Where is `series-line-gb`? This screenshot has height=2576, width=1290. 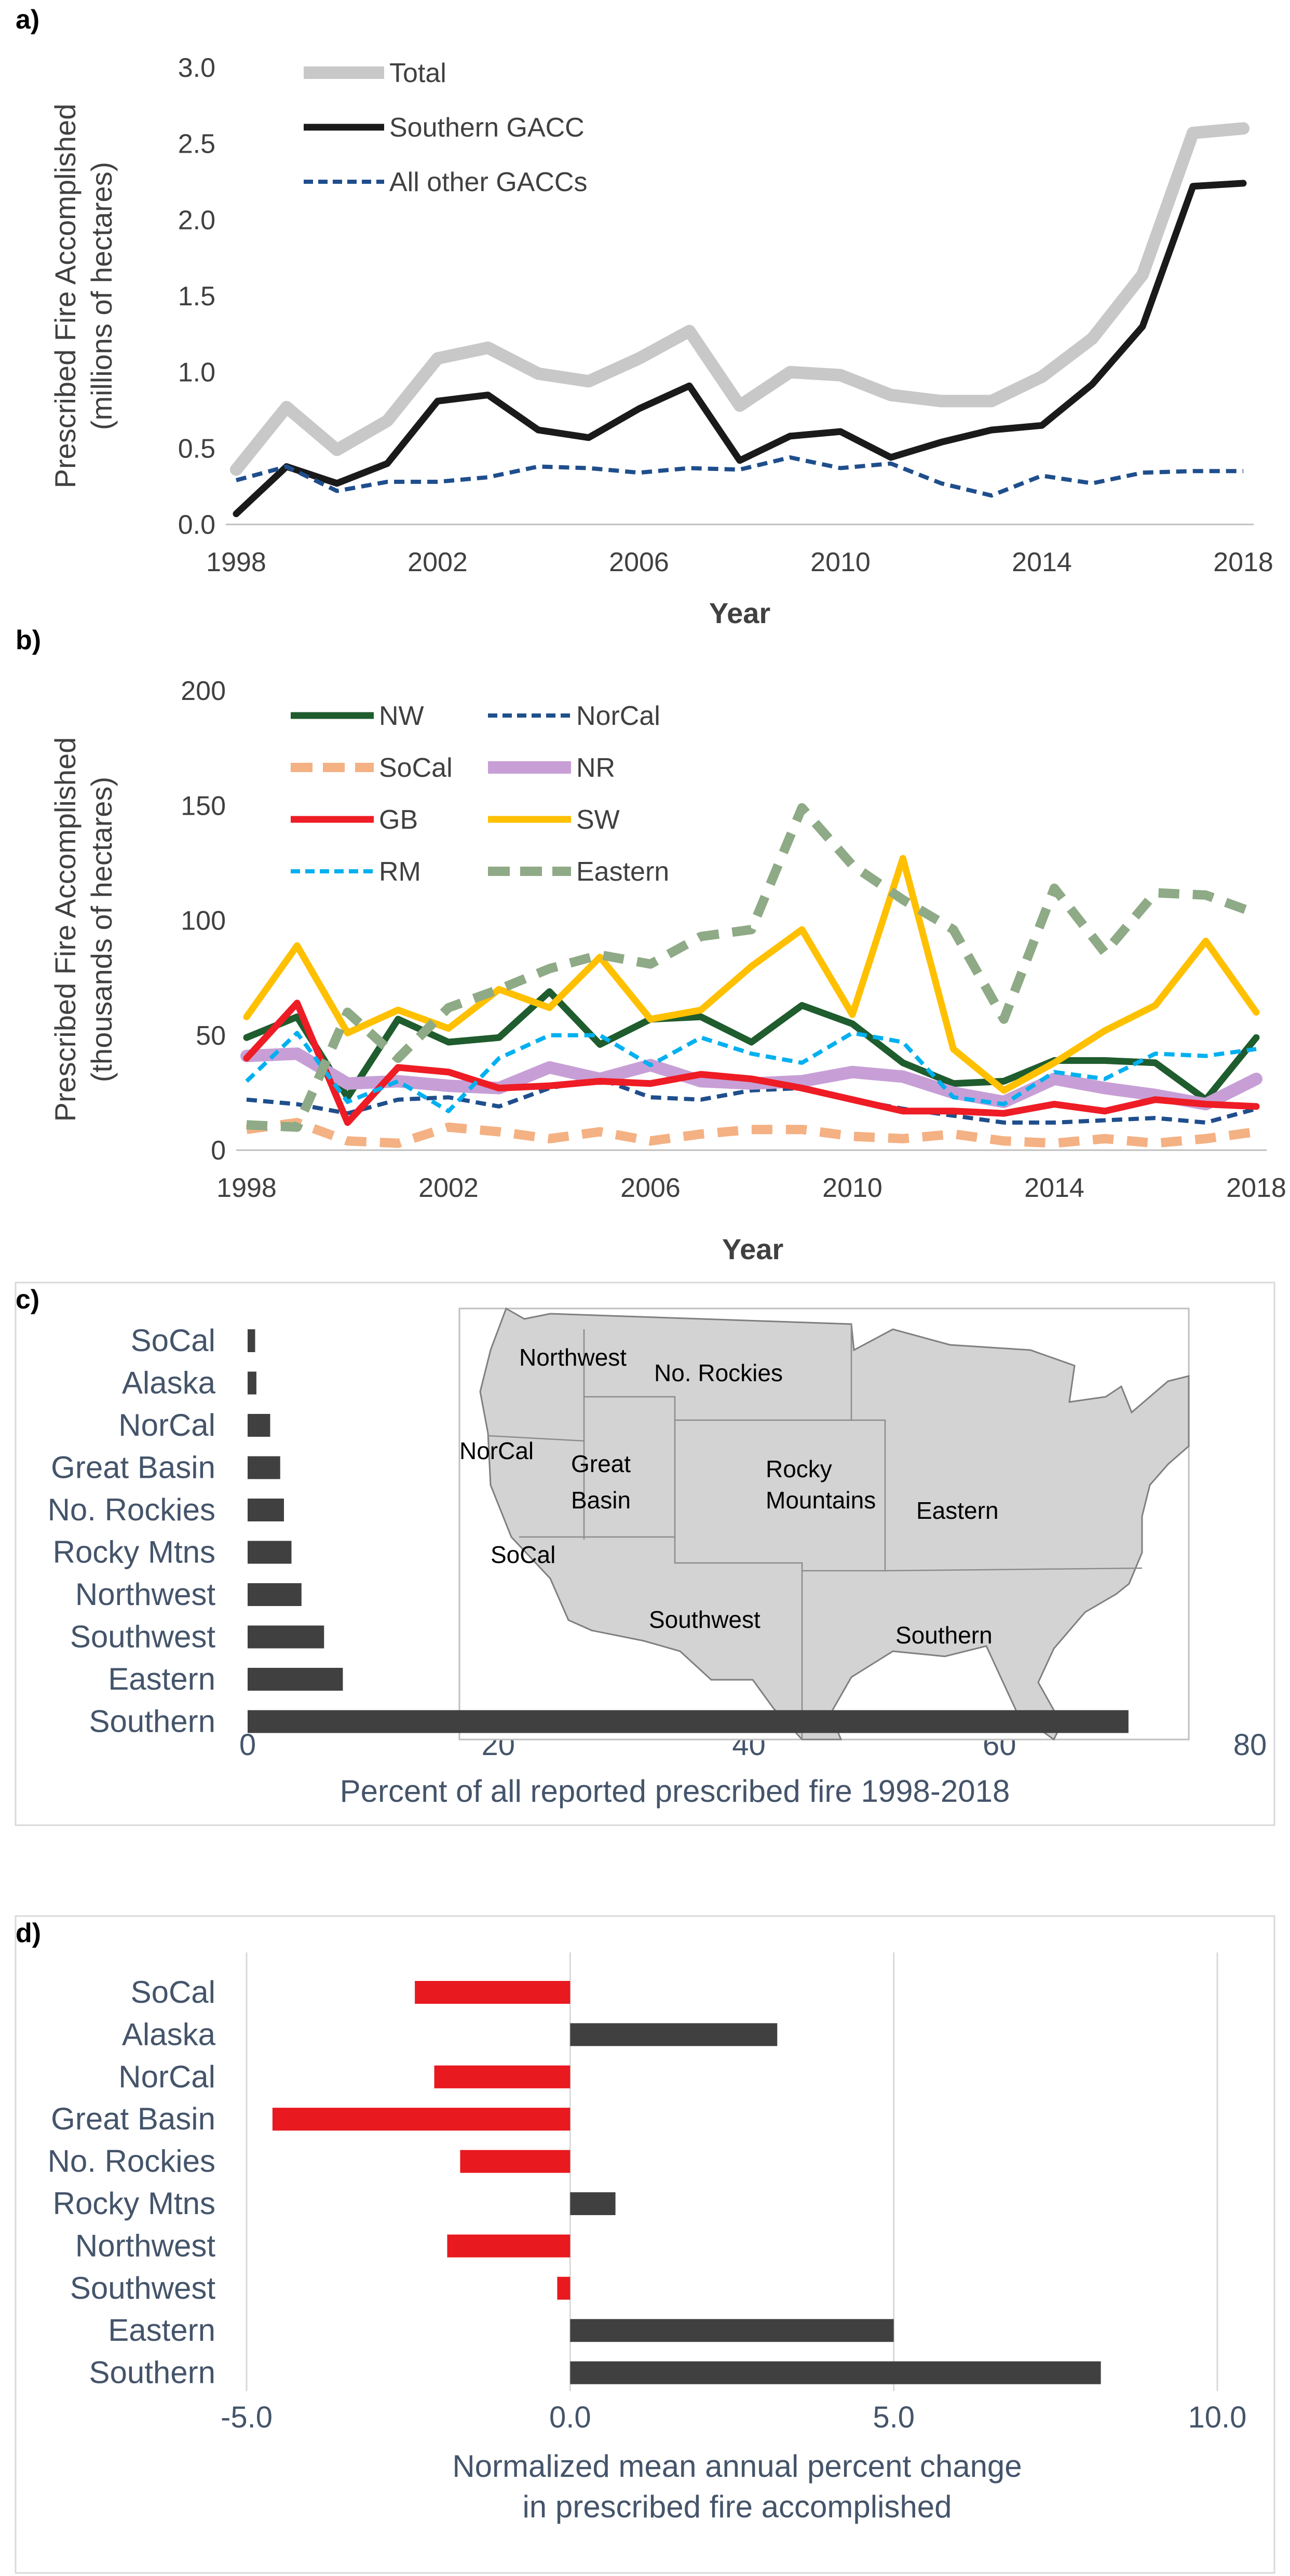
series-line-gb is located at coordinates (751, 1063).